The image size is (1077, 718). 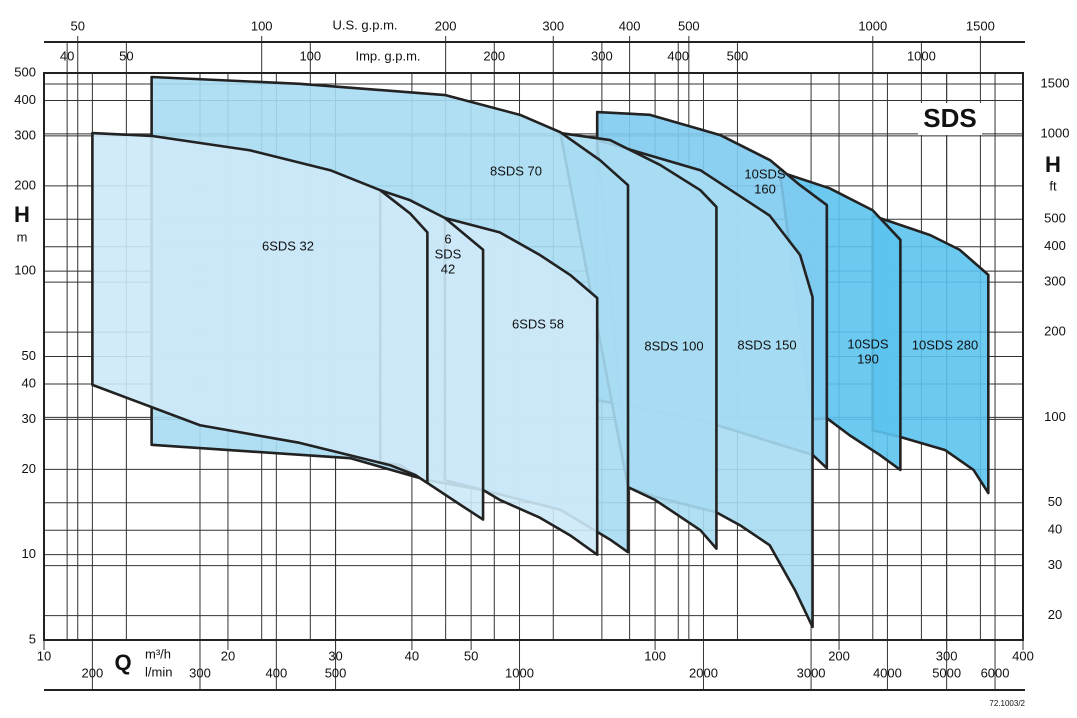 What do you see at coordinates (516, 170) in the screenshot?
I see `region-label: 8SDS 70` at bounding box center [516, 170].